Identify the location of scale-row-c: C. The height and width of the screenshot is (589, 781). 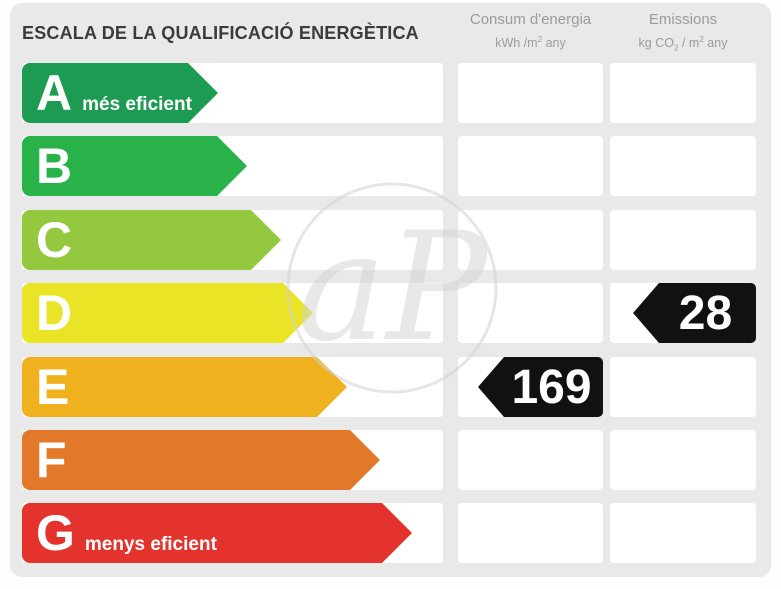
(390, 240).